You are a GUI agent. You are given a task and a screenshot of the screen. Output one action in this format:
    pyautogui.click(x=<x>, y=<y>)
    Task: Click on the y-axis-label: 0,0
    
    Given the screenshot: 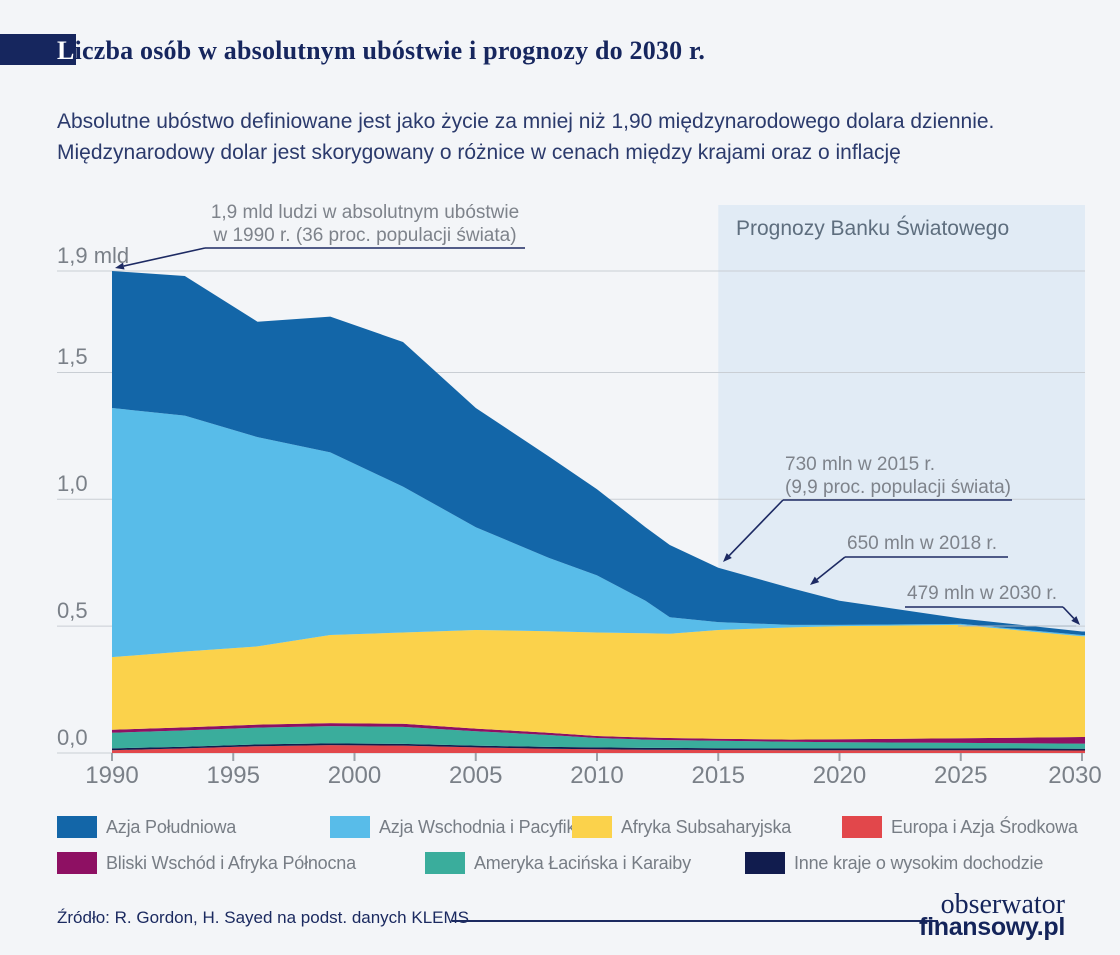 What is the action you would take?
    pyautogui.click(x=72, y=737)
    